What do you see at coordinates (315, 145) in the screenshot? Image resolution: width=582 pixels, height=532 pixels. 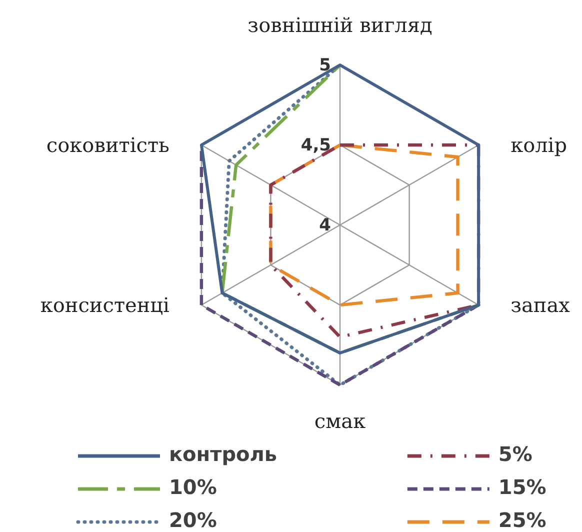 I see `y-tick-label: 4,5` at bounding box center [315, 145].